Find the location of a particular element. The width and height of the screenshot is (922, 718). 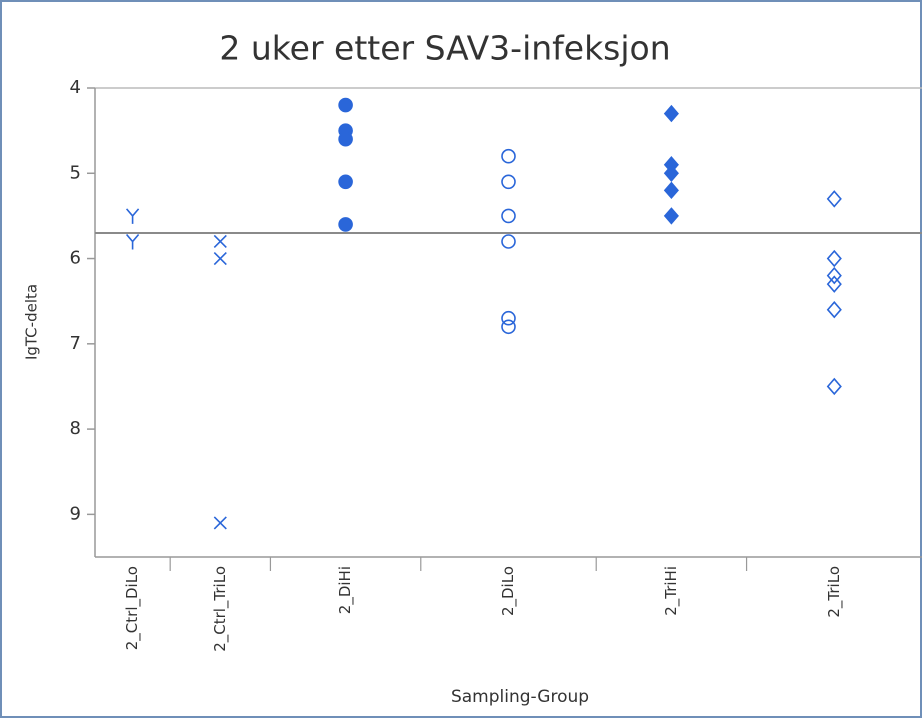

x-tick-label: 2_TriLo is located at coordinates (834, 592).